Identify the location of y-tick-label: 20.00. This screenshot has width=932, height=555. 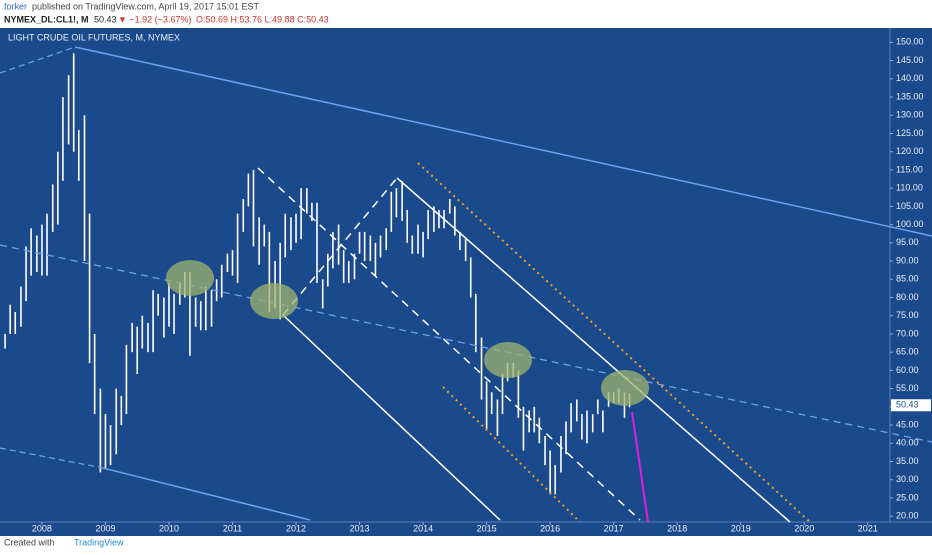
(907, 516).